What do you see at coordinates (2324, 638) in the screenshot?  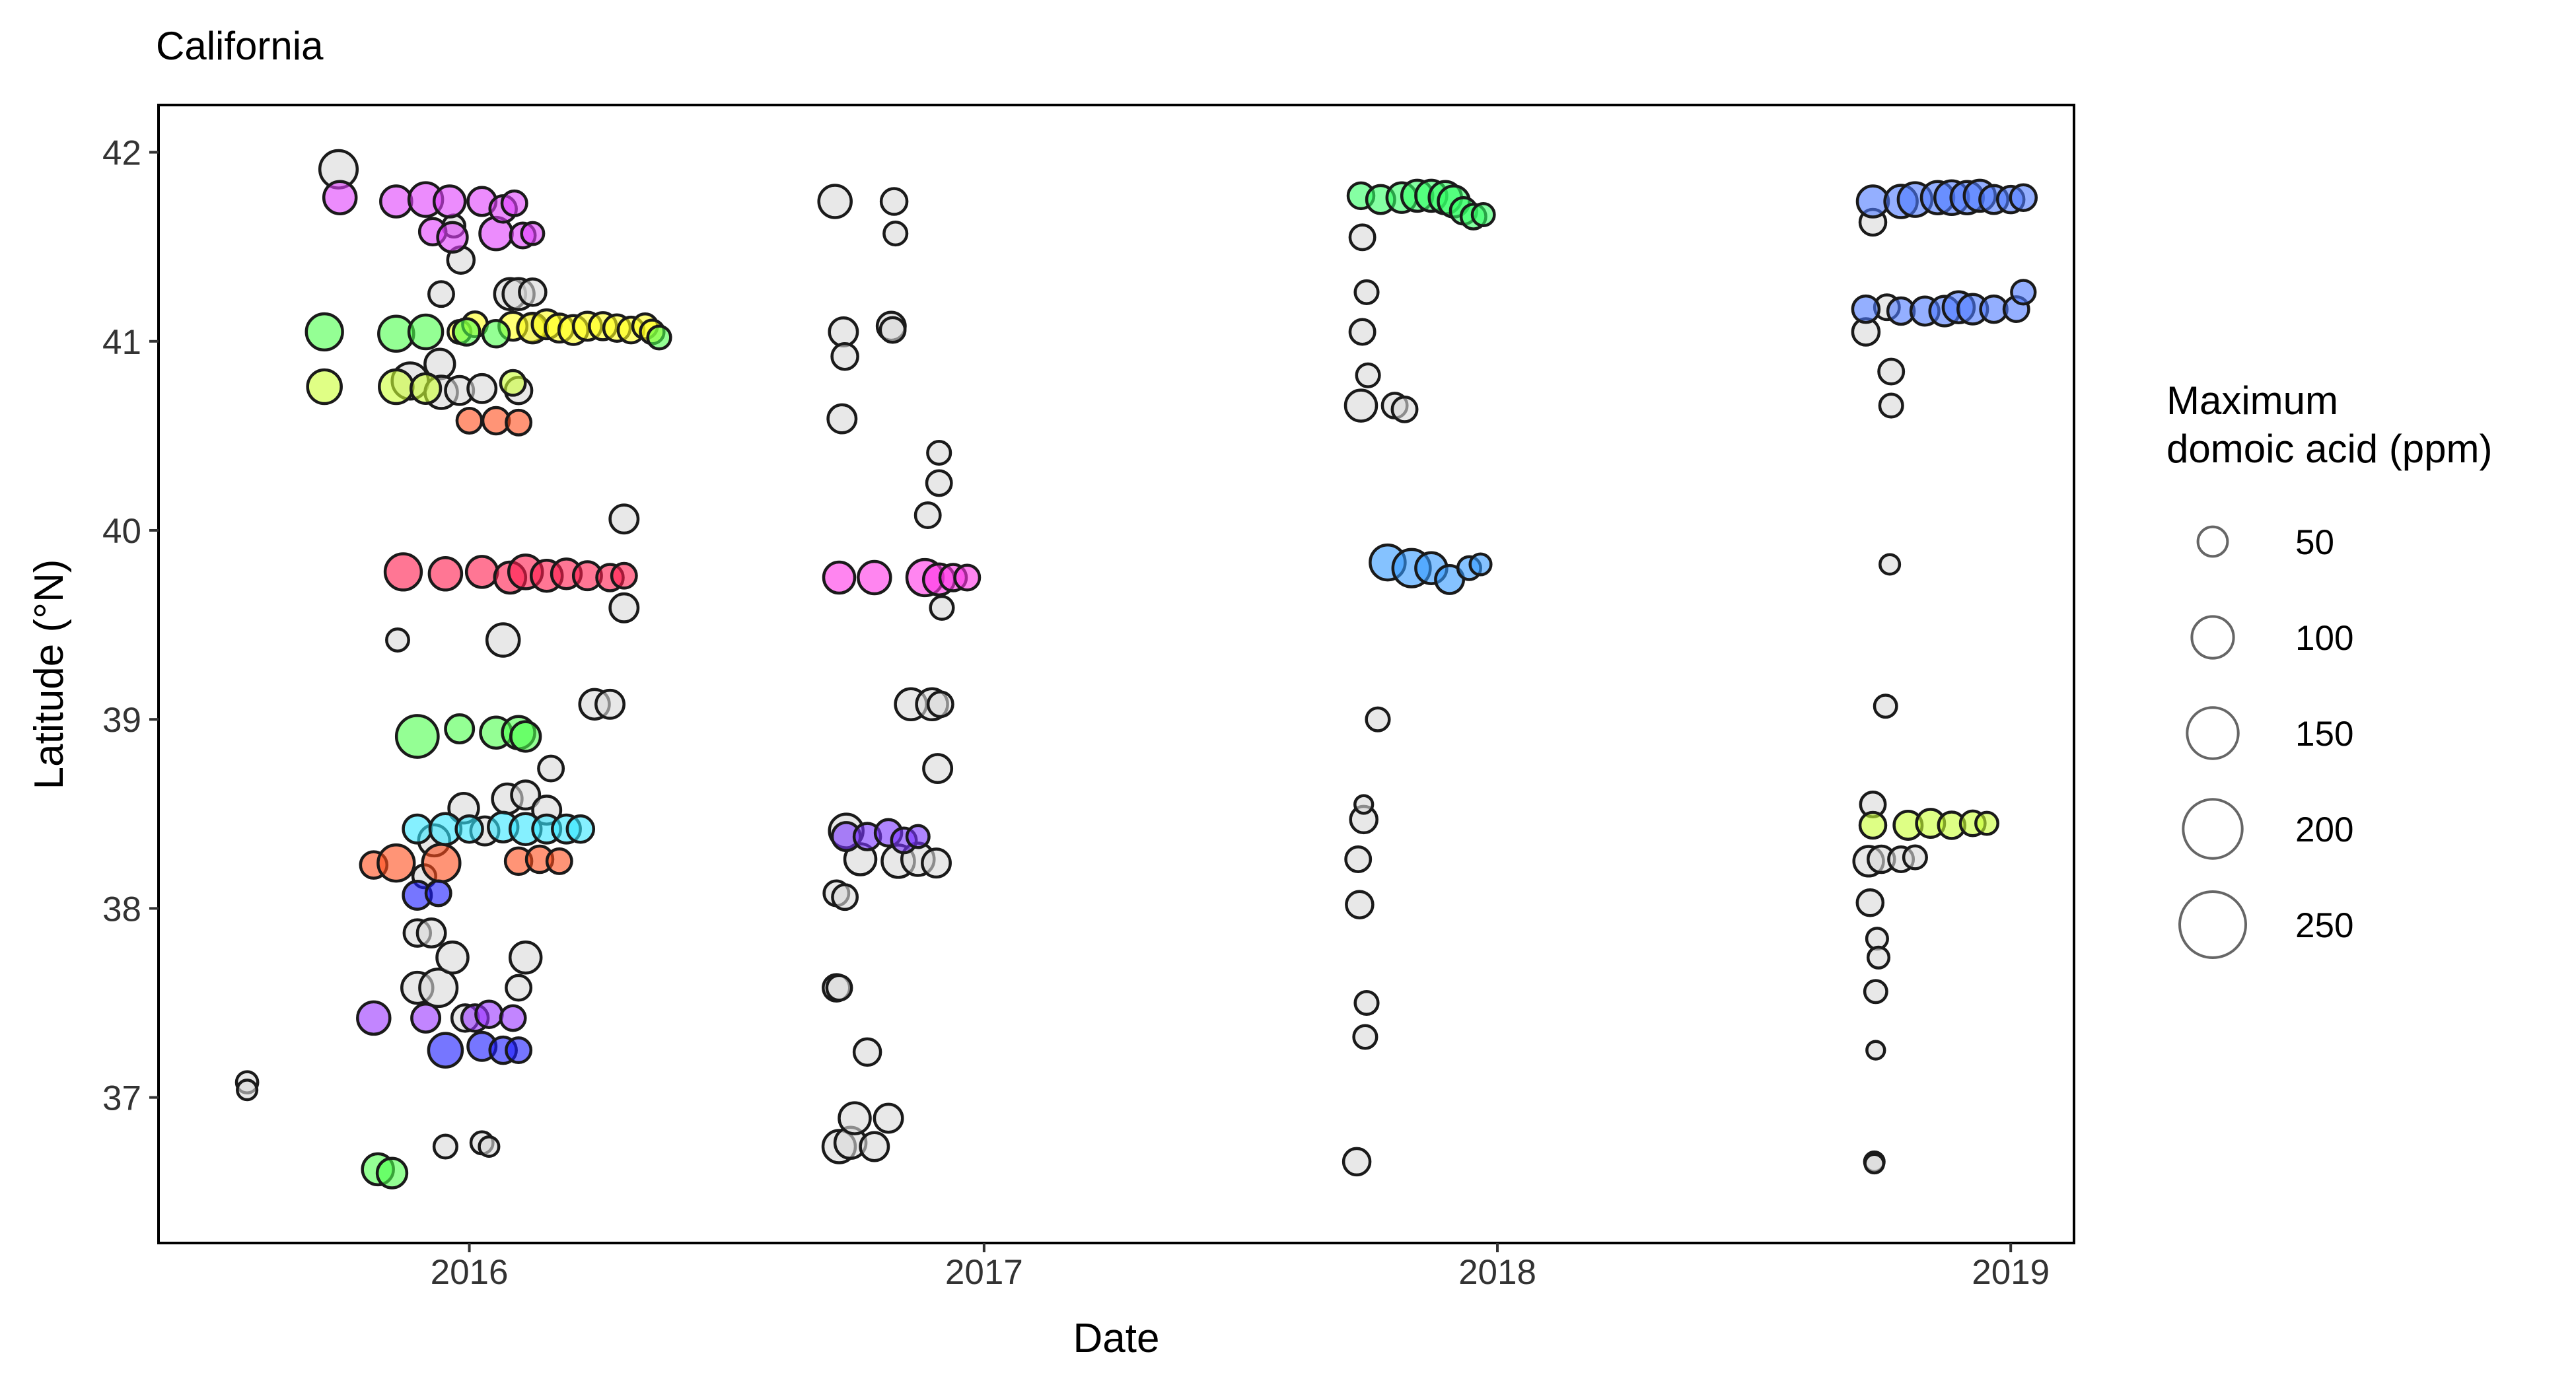 I see `legend-label-100: 100` at bounding box center [2324, 638].